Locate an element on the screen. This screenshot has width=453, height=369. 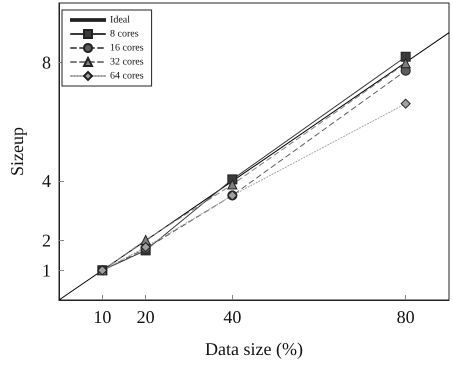
legend-label: 8 cores is located at coordinates (124, 34).